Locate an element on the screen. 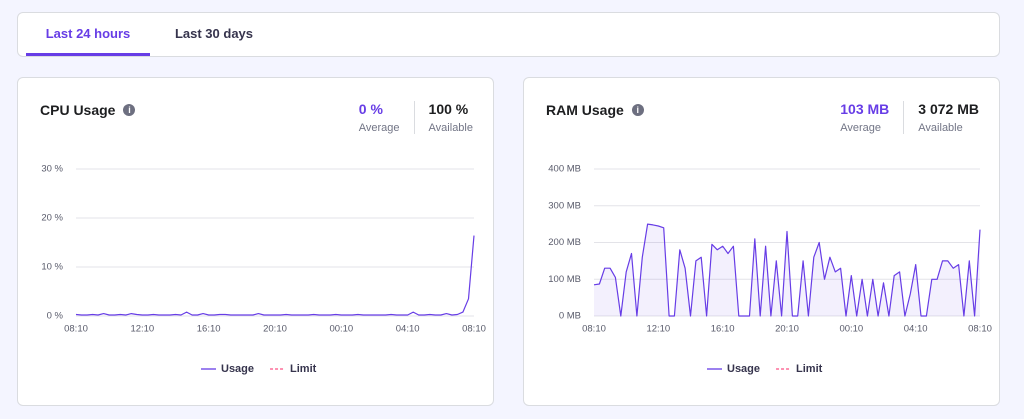  stat: 3 072 MB Available is located at coordinates (941, 117).